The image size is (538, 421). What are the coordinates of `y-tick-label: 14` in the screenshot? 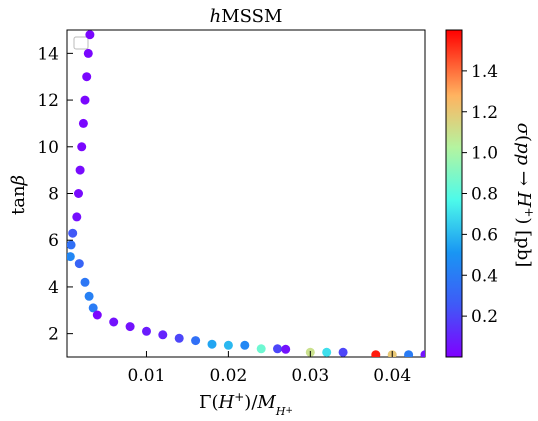 It's located at (48, 54).